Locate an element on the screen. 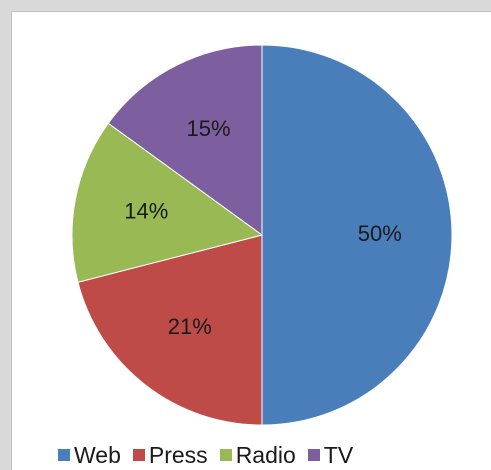 The height and width of the screenshot is (470, 491). slice-label-web: 50% is located at coordinates (380, 233).